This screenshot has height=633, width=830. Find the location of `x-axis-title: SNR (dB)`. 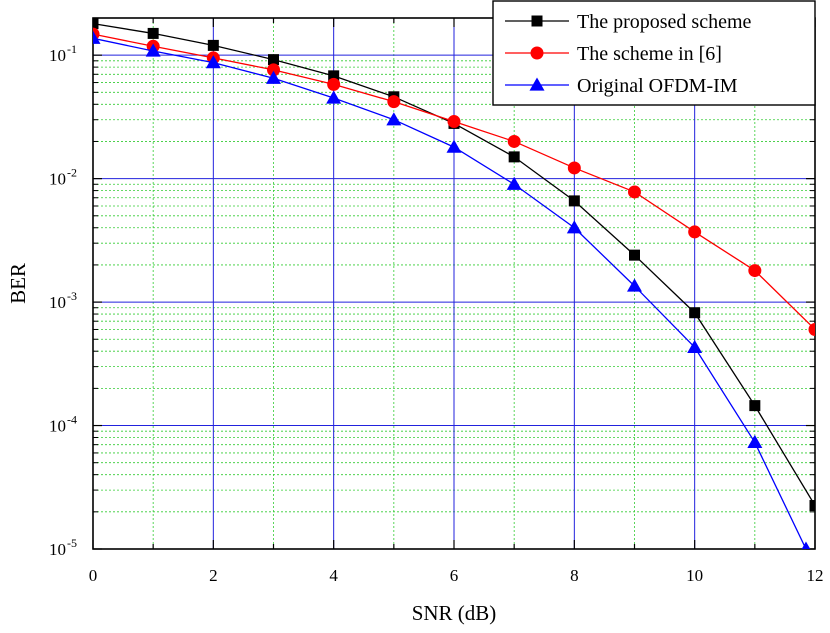

x-axis-title: SNR (dB) is located at coordinates (454, 613).